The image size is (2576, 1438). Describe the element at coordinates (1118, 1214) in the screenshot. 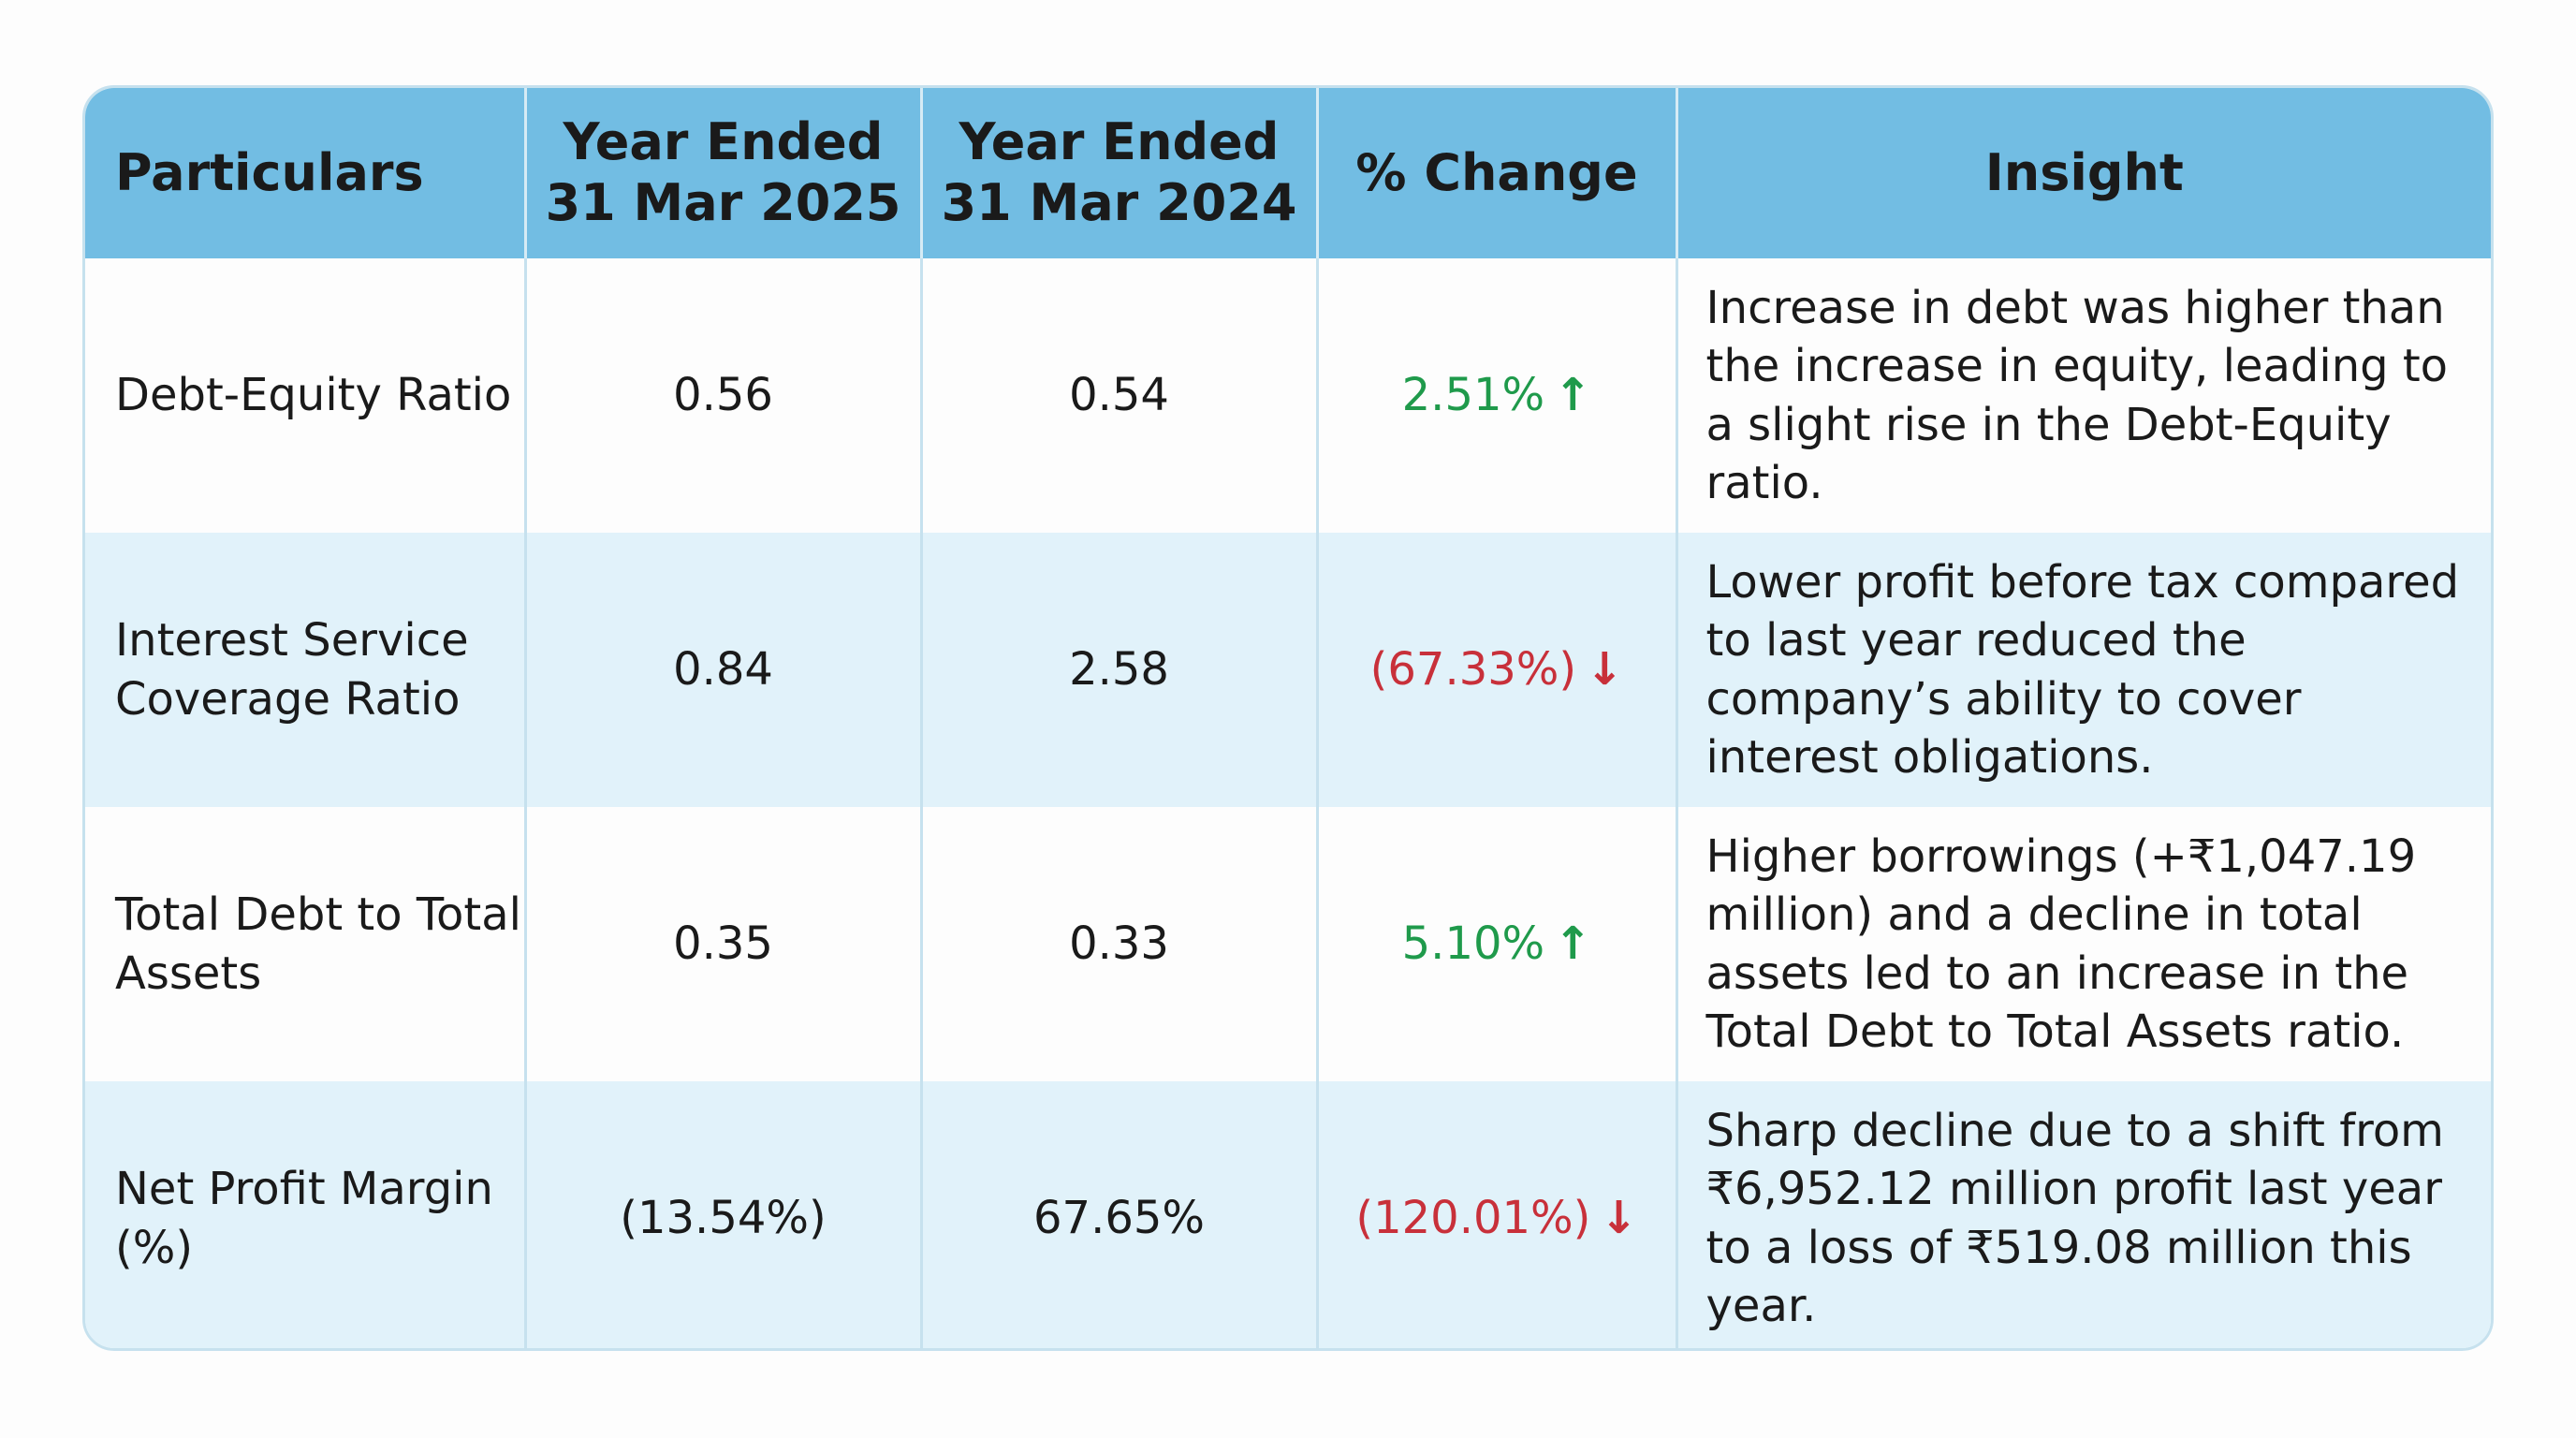

I see `value-cell: 67.65%` at that location.